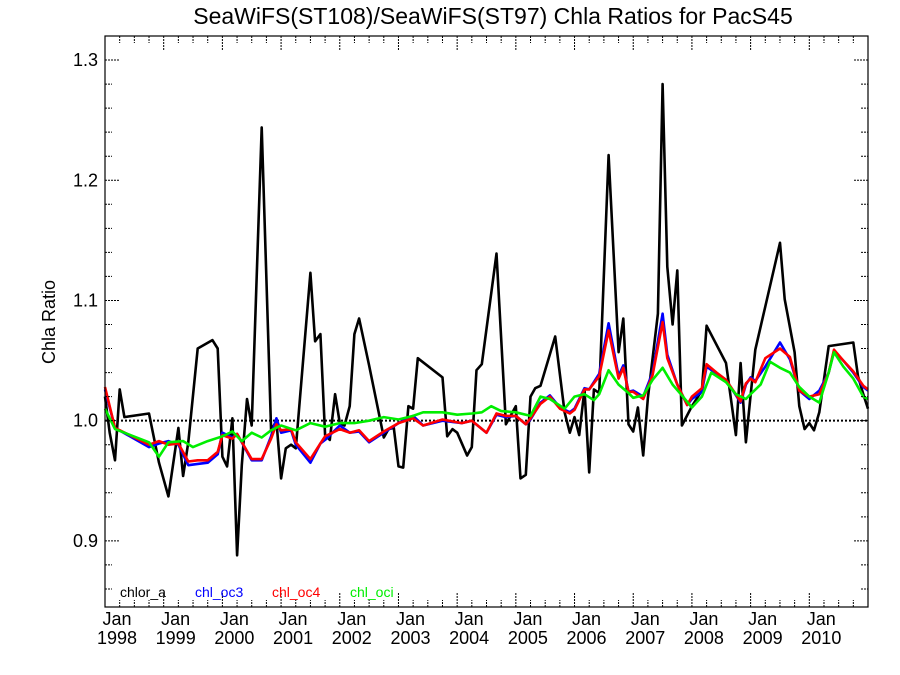  I want to click on x-tick-year-label: 2000, so click(234, 638).